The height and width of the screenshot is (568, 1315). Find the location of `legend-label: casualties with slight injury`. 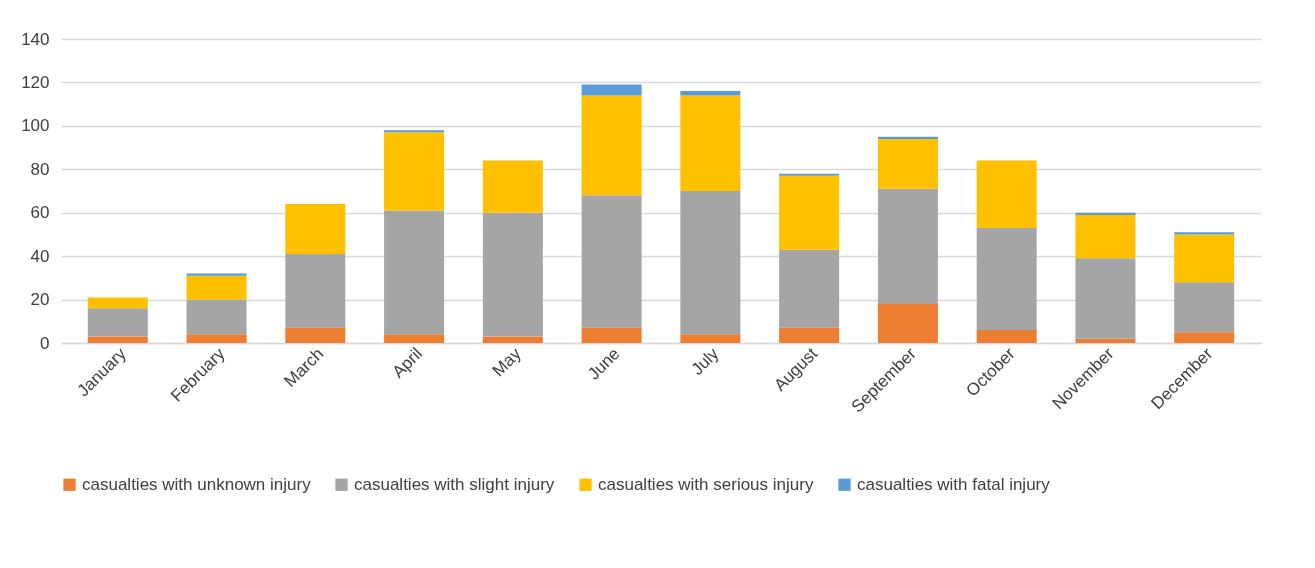

legend-label: casualties with slight injury is located at coordinates (454, 484).